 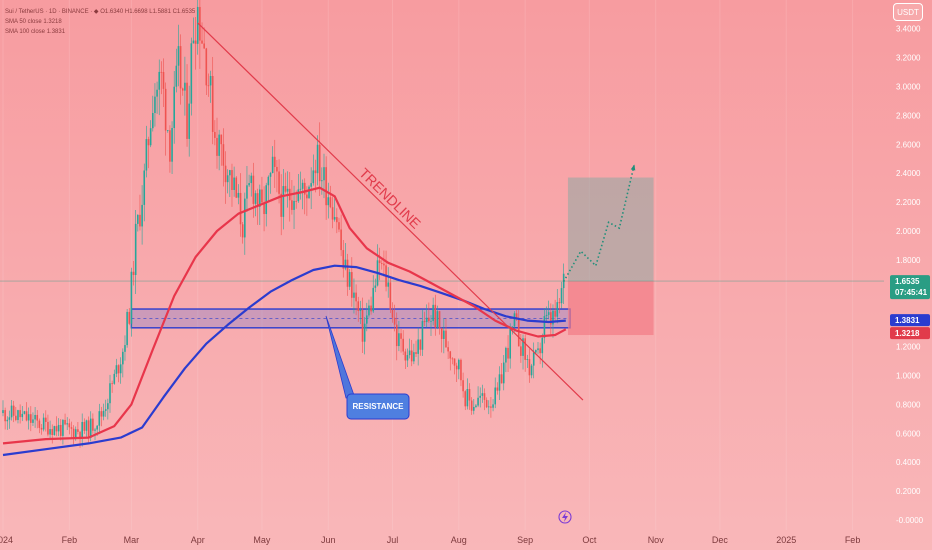 What do you see at coordinates (459, 540) in the screenshot?
I see `x-tick-label: Aug` at bounding box center [459, 540].